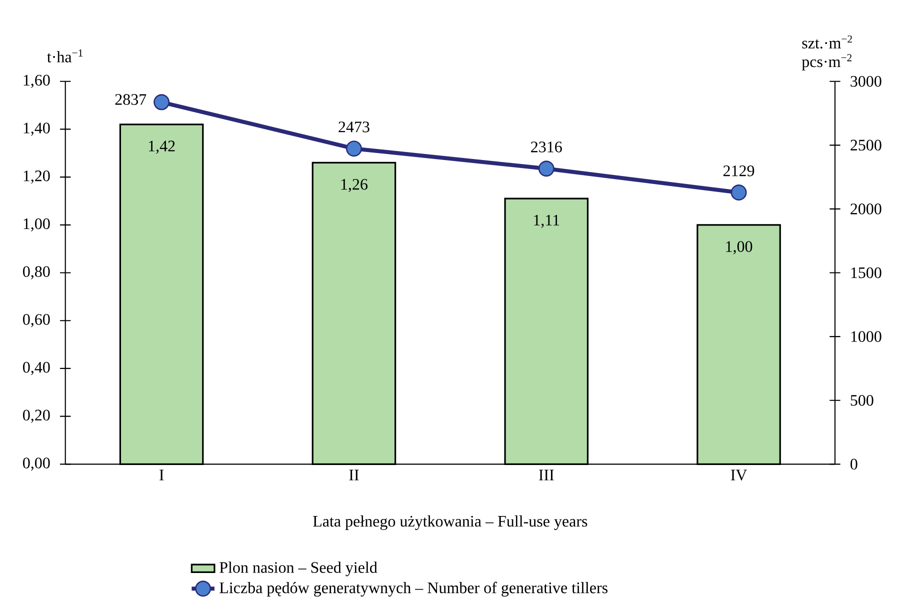 This screenshot has width=903, height=606. I want to click on data-label: 2316, so click(546, 147).